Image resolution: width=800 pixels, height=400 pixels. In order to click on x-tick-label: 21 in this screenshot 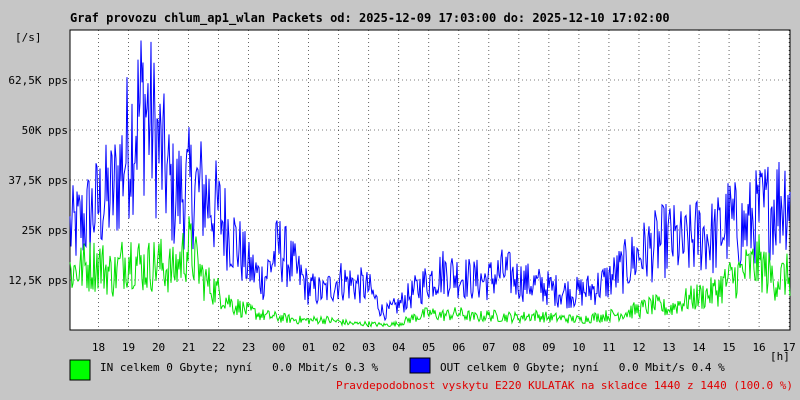, I will do `click(188, 347)`.